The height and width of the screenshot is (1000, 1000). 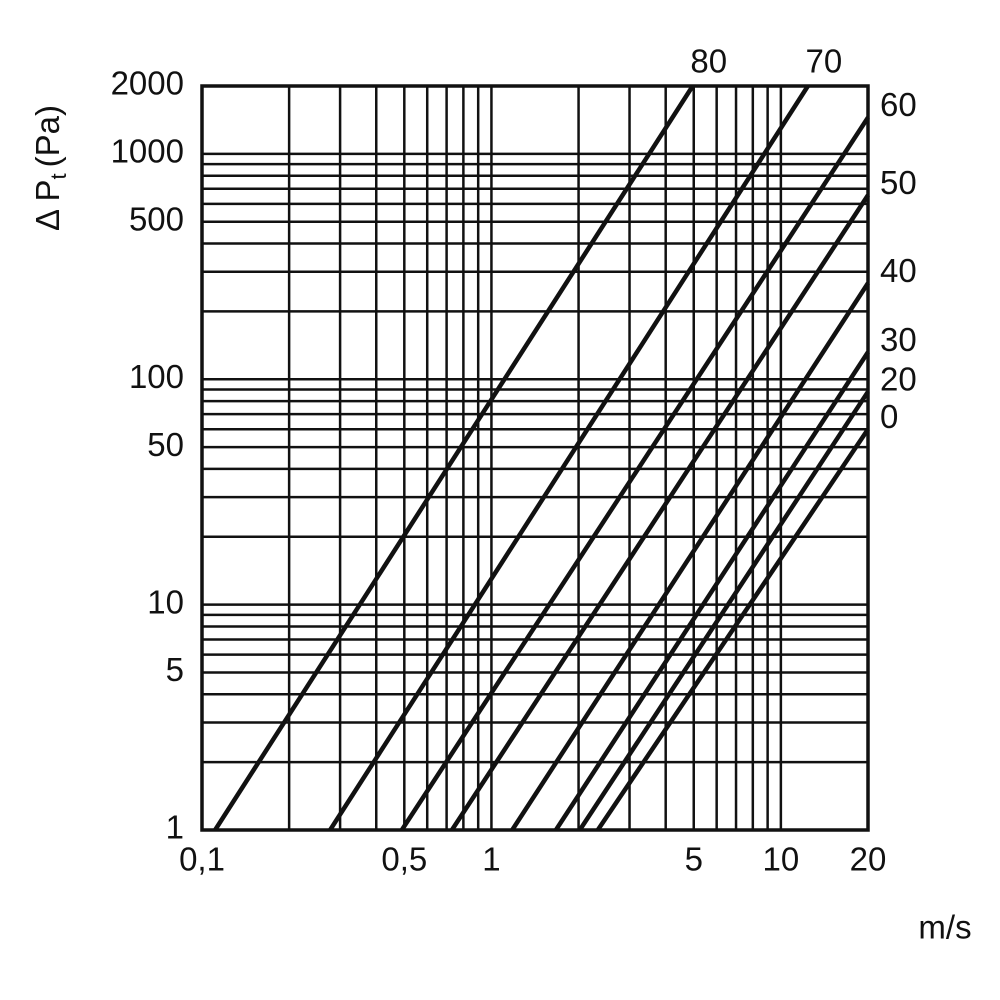 I want to click on y-tick-label: 50, so click(x=165, y=444).